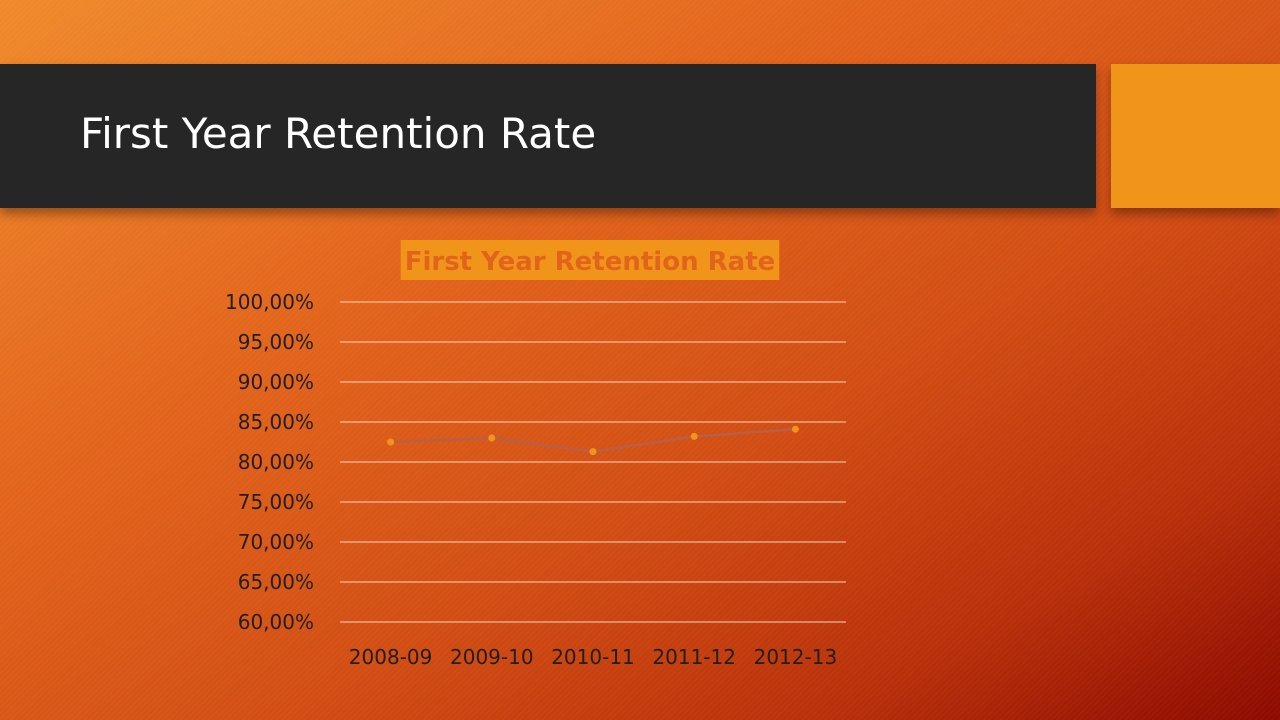  I want to click on y-tick-label: 80,00%, so click(276, 462).